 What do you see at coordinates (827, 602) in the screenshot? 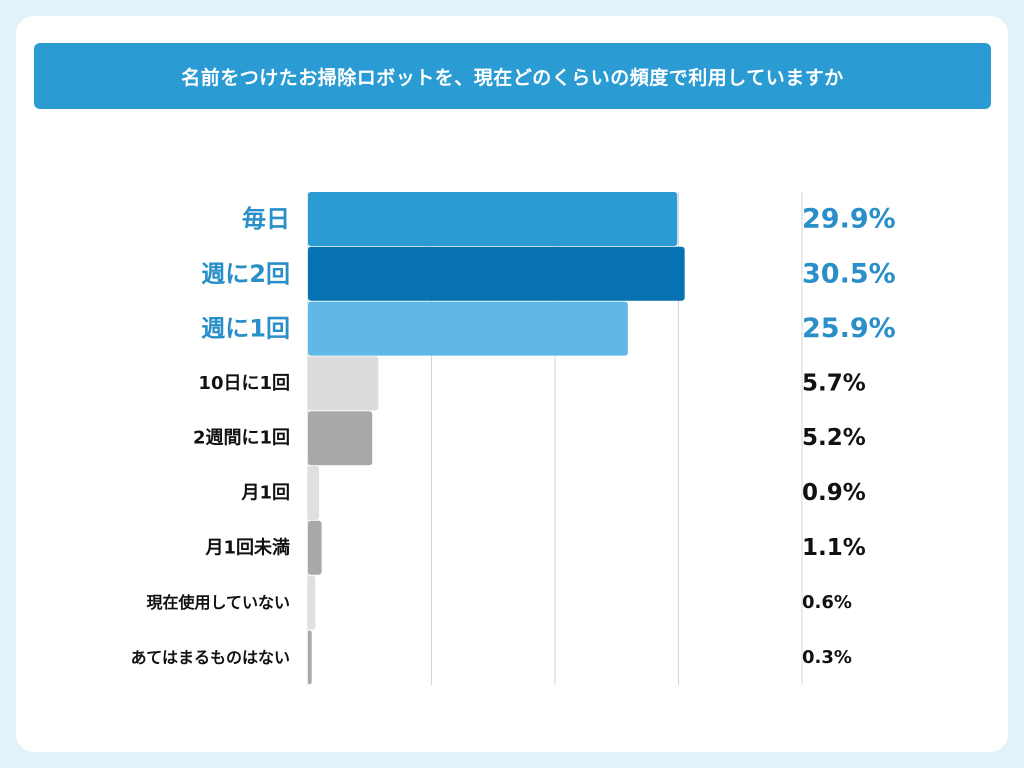
I see `value-label-7: 0.6%` at bounding box center [827, 602].